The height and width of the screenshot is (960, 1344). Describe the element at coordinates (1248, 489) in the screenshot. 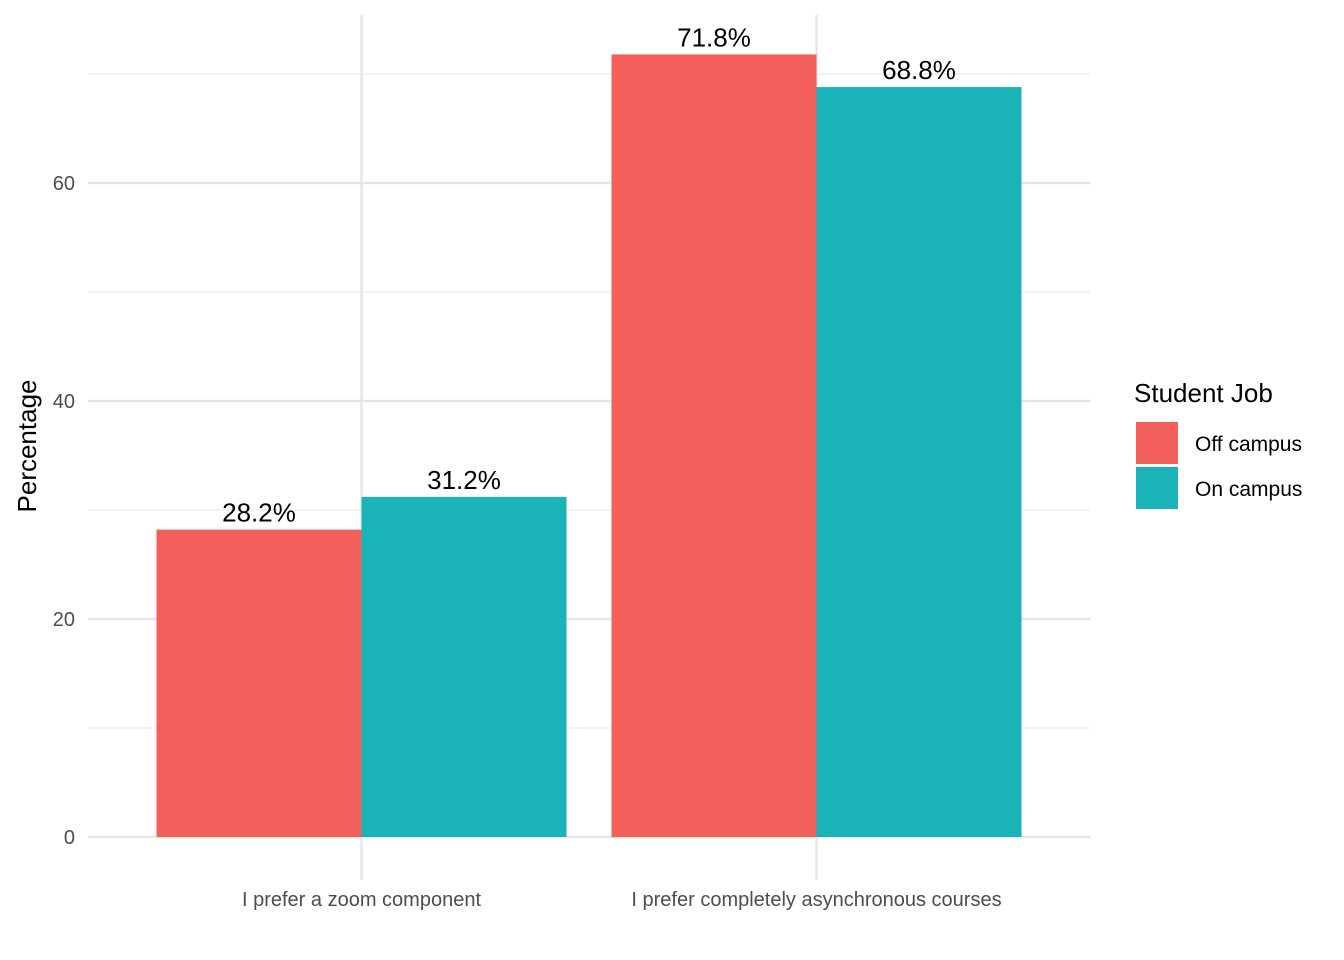

I see `legend-label: On campus` at that location.